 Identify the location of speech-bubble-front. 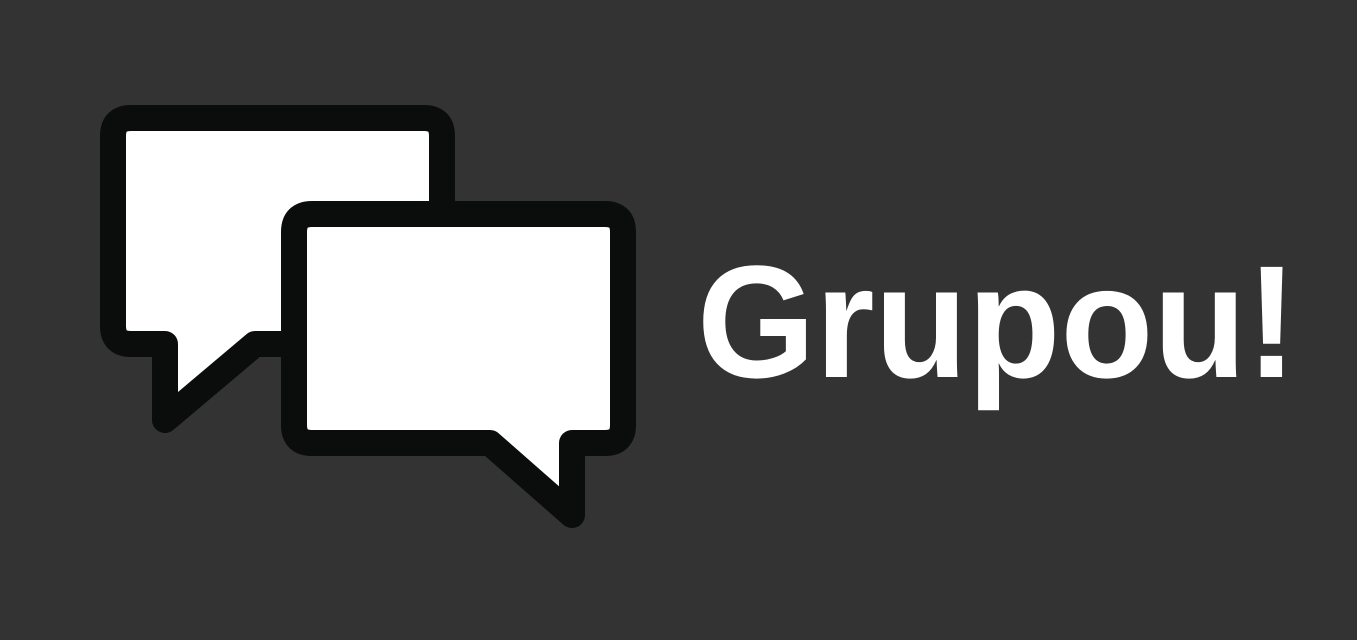
(458, 364).